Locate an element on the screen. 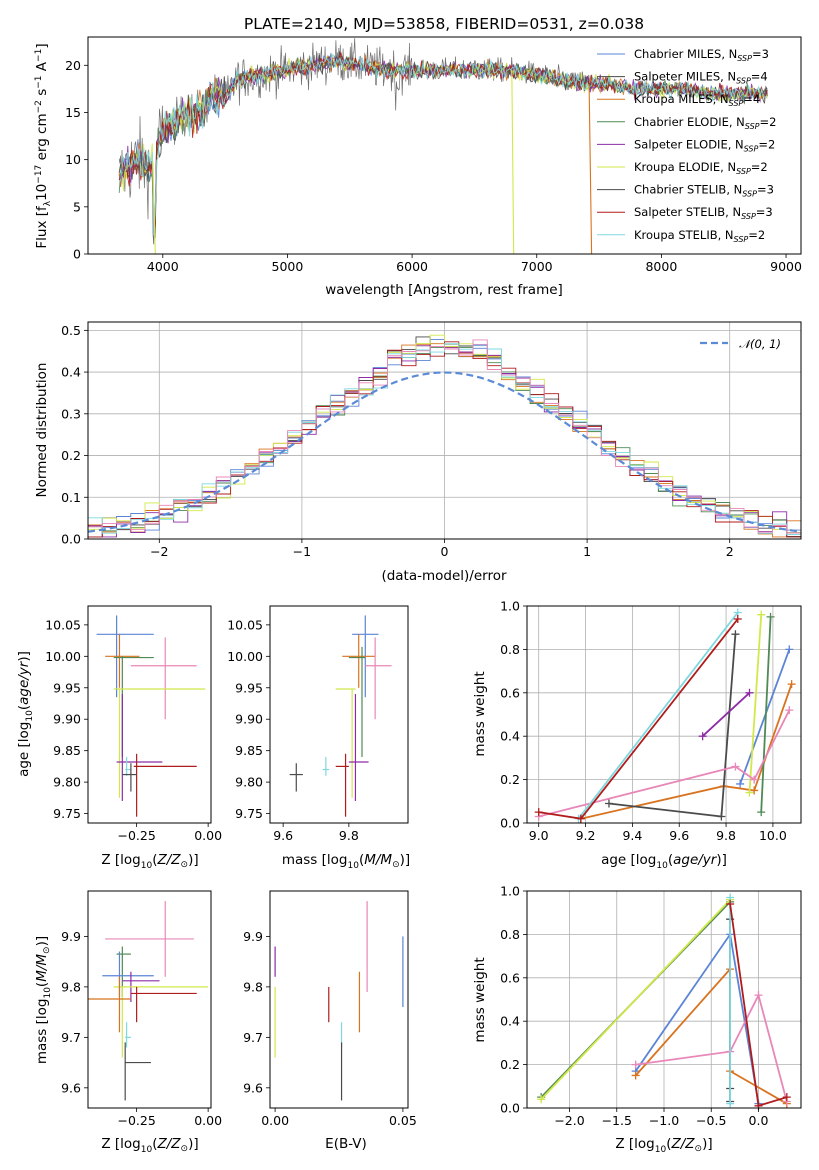  x-tick-label: 1 is located at coordinates (587, 551).